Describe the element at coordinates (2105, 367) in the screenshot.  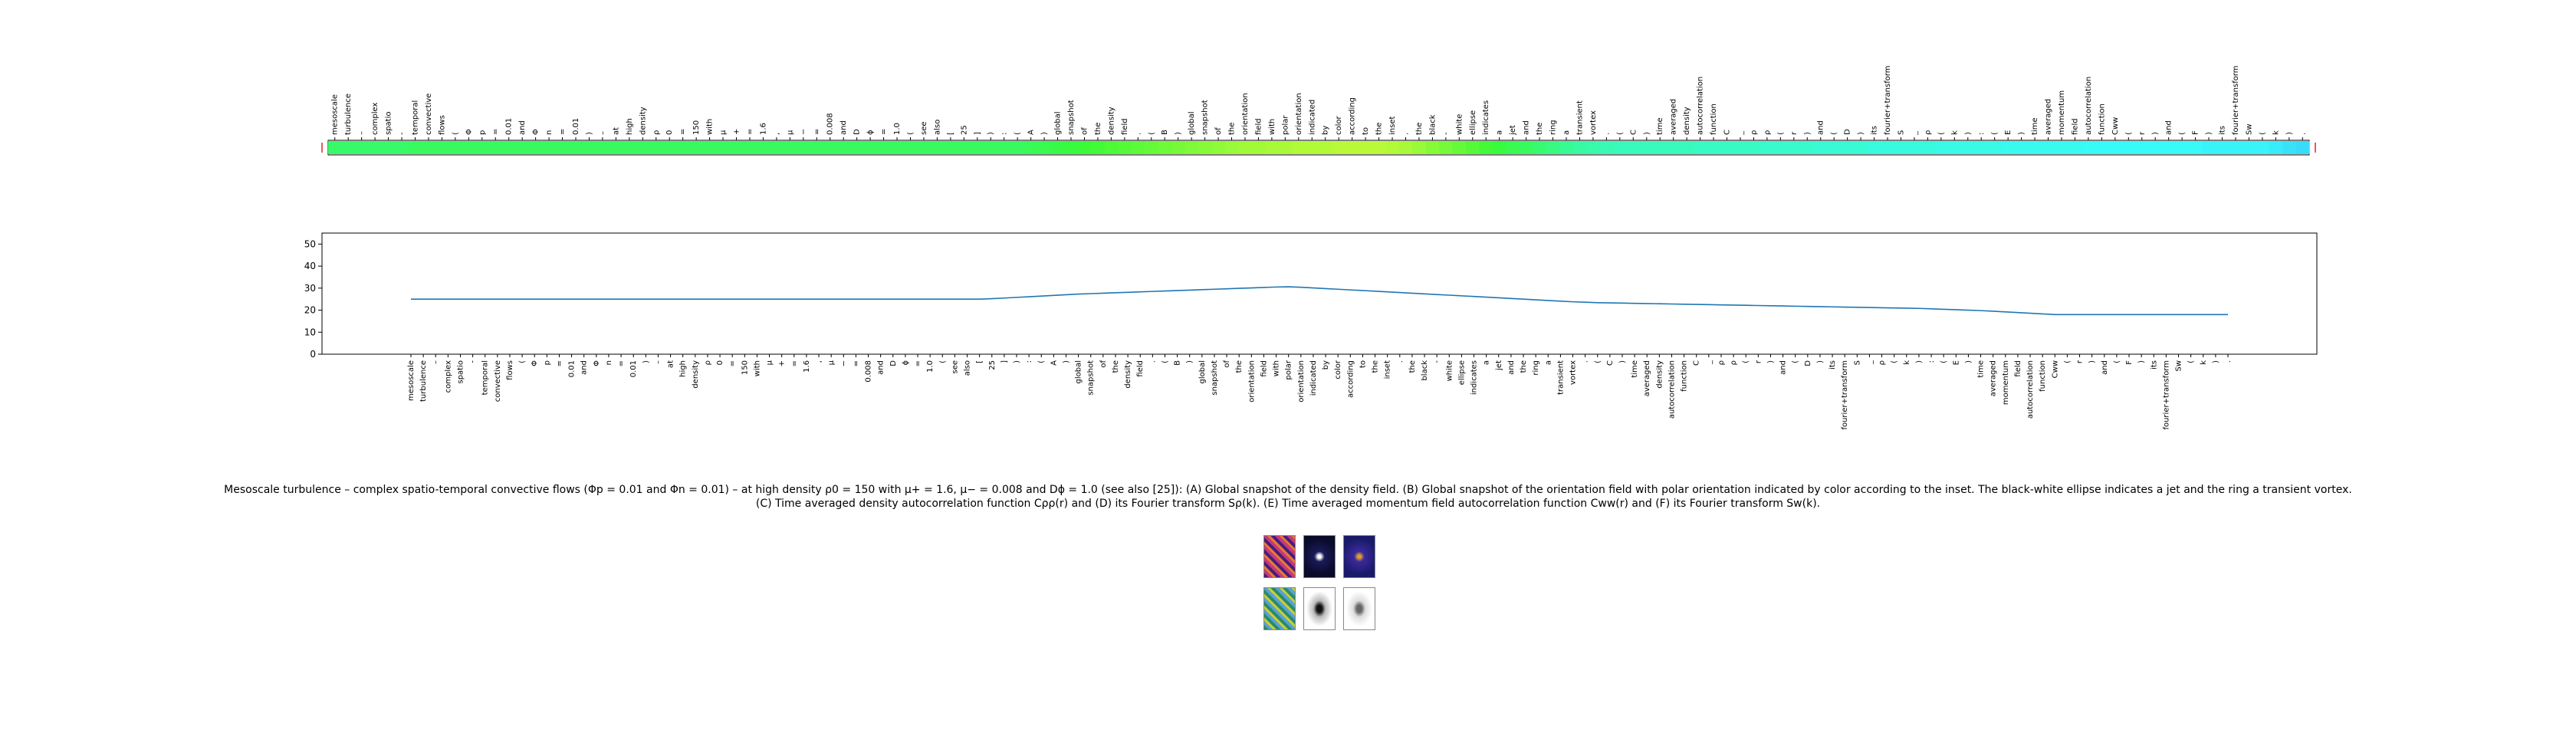
I see `x-tick-label: and` at that location.